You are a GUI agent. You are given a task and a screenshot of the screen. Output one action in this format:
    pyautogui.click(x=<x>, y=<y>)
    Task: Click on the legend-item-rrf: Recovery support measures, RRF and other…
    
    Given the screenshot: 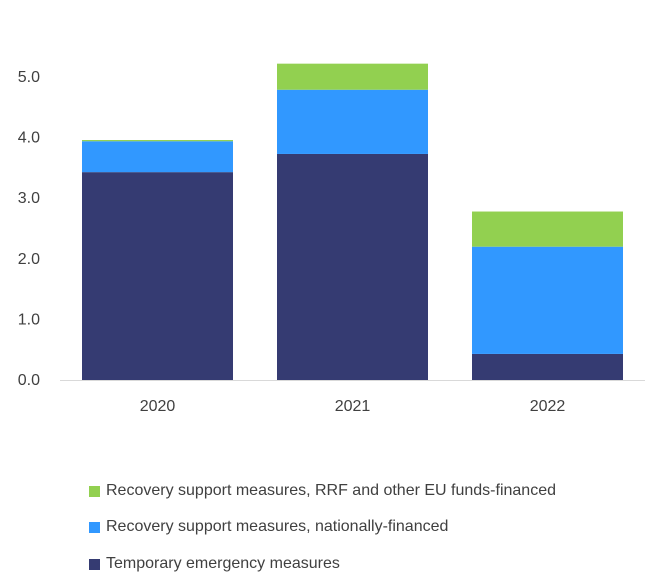 What is the action you would take?
    pyautogui.click(x=322, y=491)
    